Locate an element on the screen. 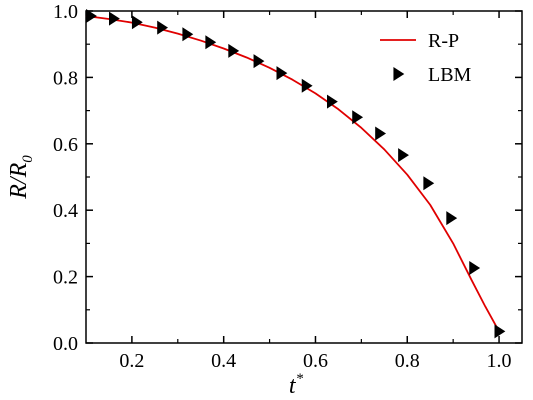  x-tick-label: 0.6 is located at coordinates (315, 361).